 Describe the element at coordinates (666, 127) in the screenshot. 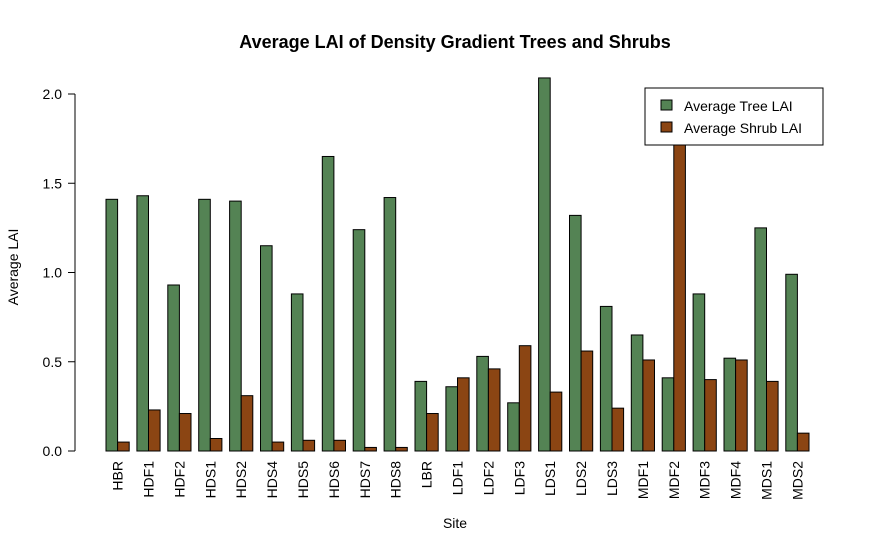

I see `legend-swatch-shrub` at that location.